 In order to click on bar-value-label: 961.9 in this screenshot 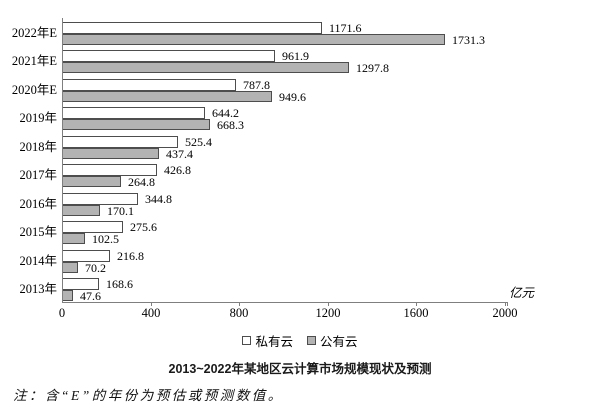, I will do `click(295, 56)`.